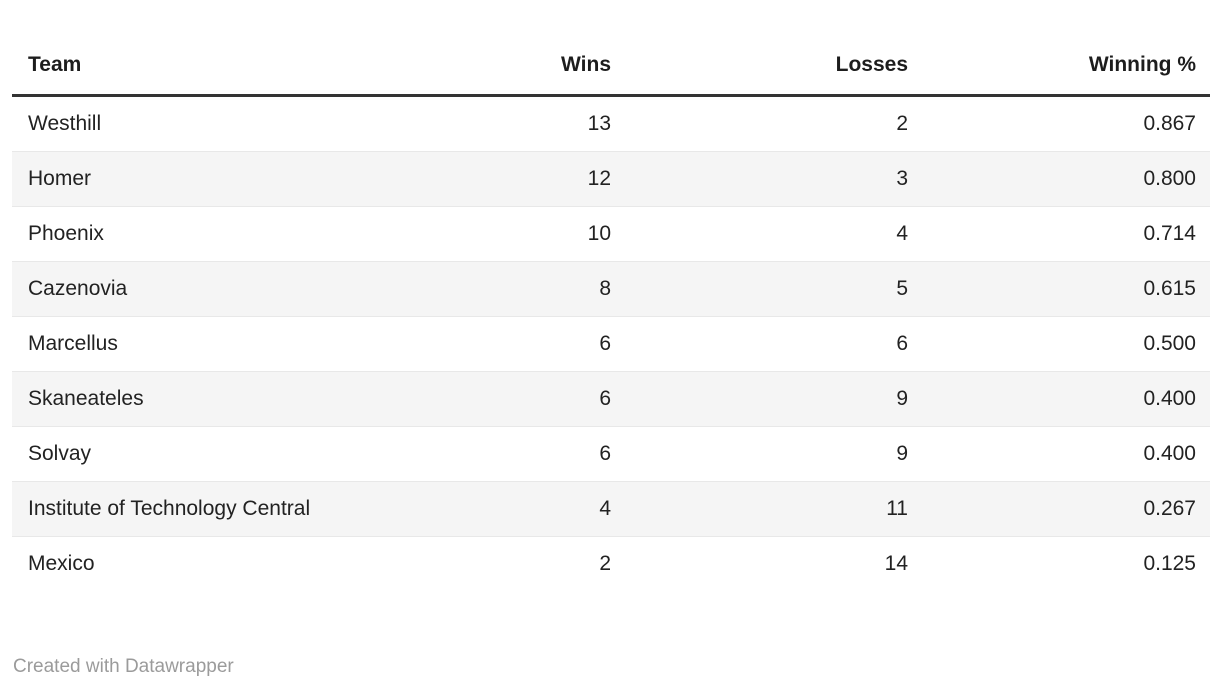 The image size is (1220, 694). I want to click on wins-cell: 12, so click(476, 179).